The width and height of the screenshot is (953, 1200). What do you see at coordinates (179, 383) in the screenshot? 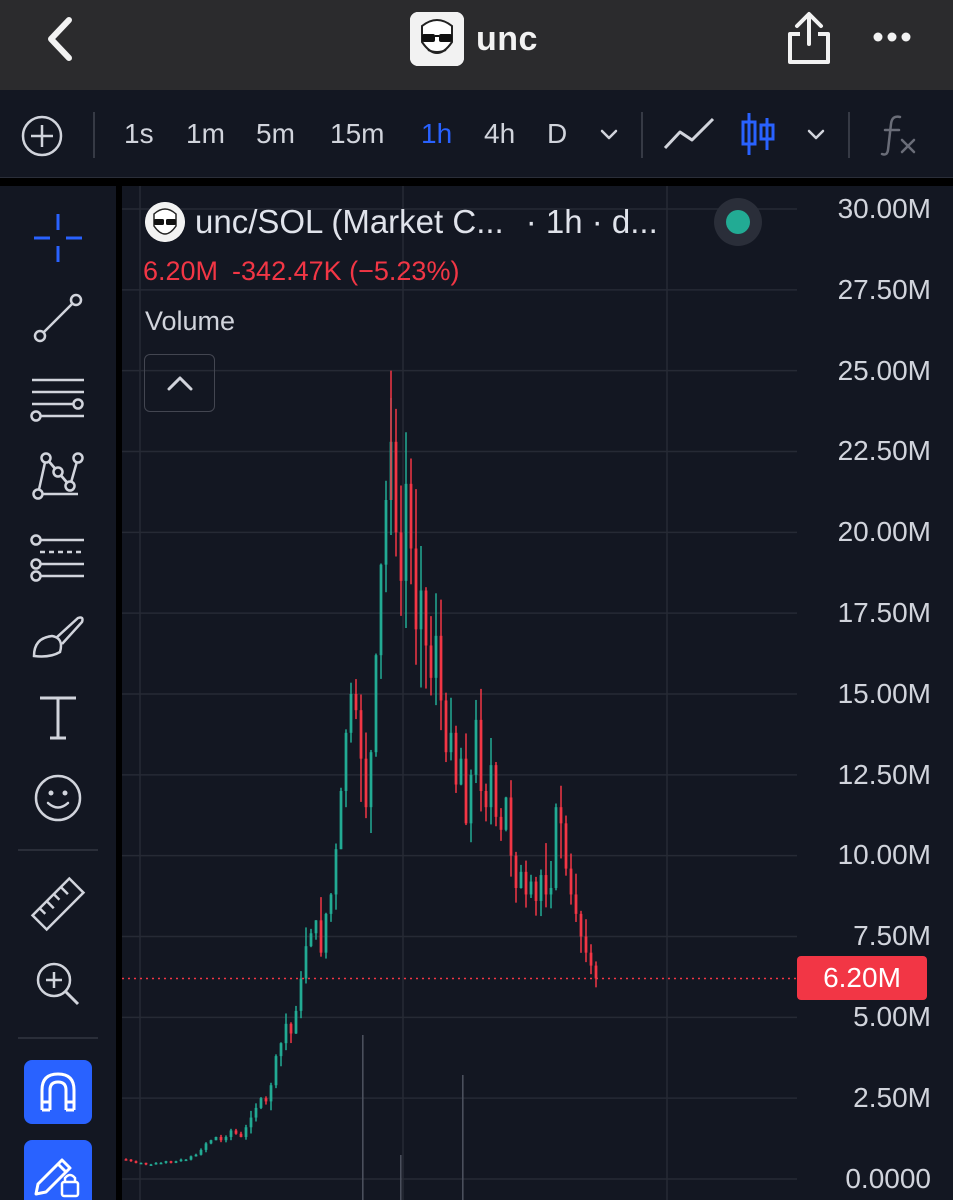
I see `collapse-legend-button` at bounding box center [179, 383].